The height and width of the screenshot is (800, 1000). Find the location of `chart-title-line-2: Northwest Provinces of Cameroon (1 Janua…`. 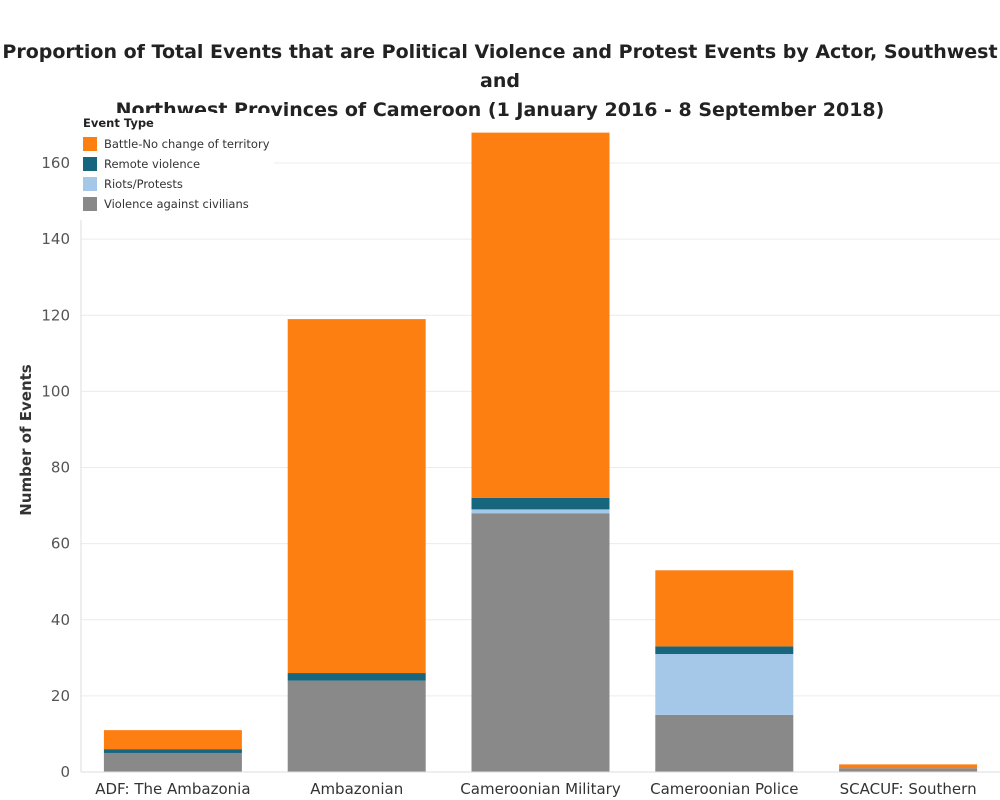

chart-title-line-2: Northwest Provinces of Cameroon (1 Janua… is located at coordinates (500, 110).